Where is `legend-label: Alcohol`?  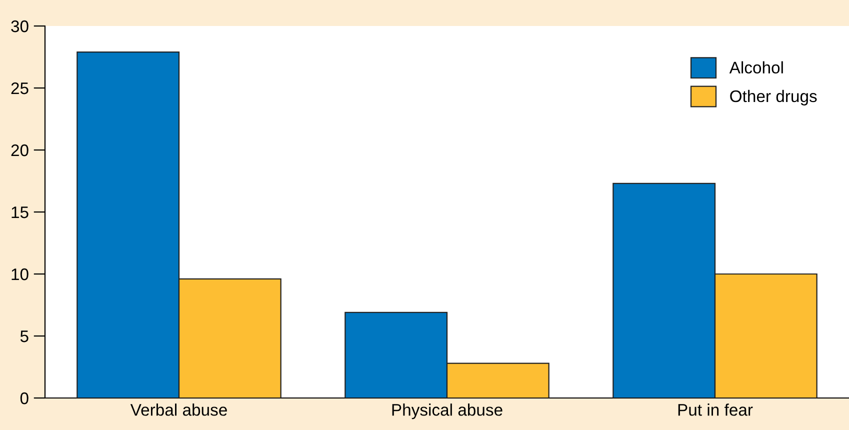 legend-label: Alcohol is located at coordinates (756, 67).